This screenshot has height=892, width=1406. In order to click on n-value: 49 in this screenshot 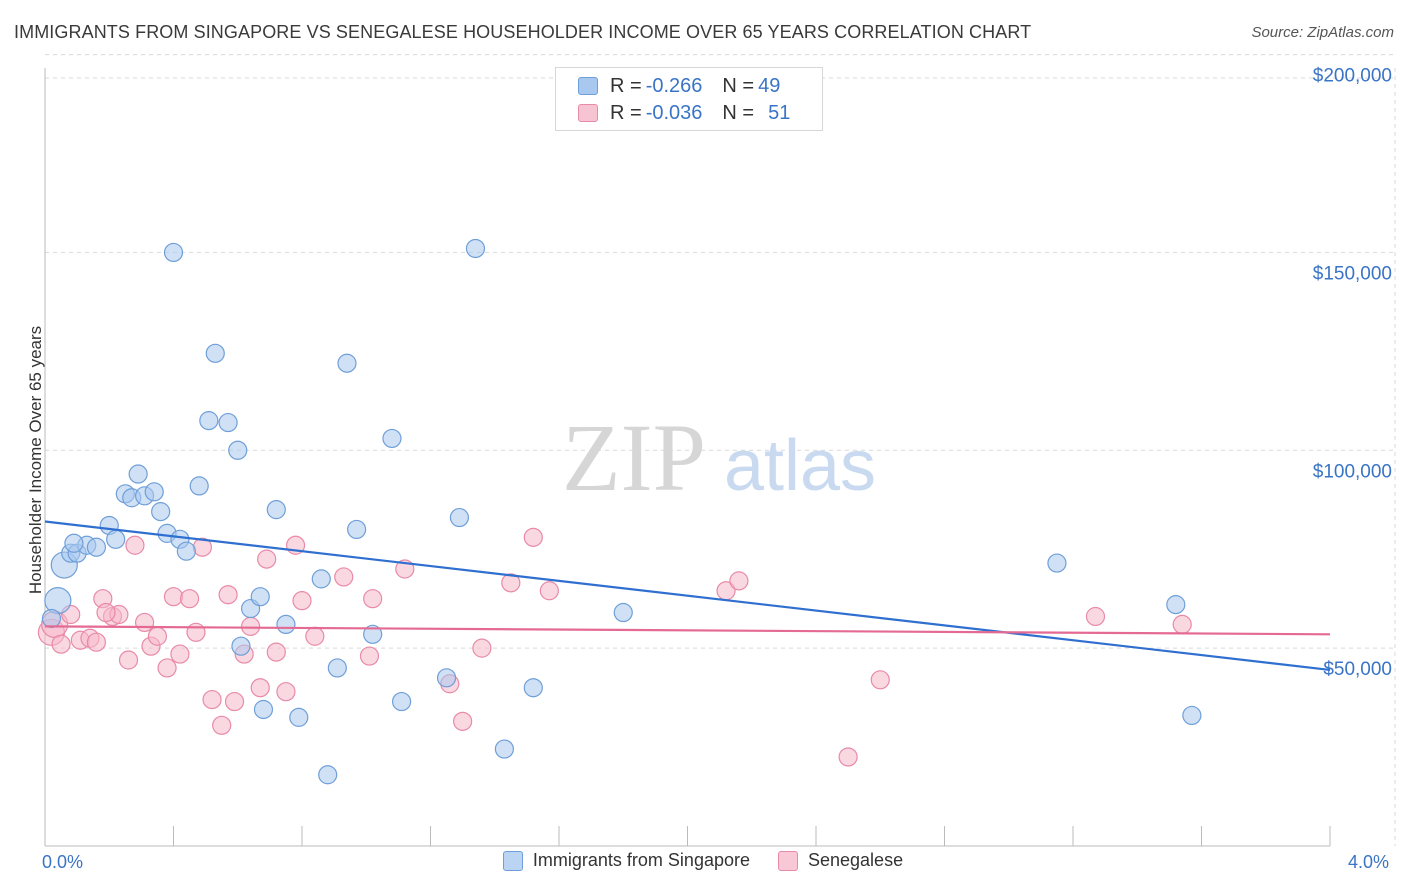, I will do `click(769, 85)`.